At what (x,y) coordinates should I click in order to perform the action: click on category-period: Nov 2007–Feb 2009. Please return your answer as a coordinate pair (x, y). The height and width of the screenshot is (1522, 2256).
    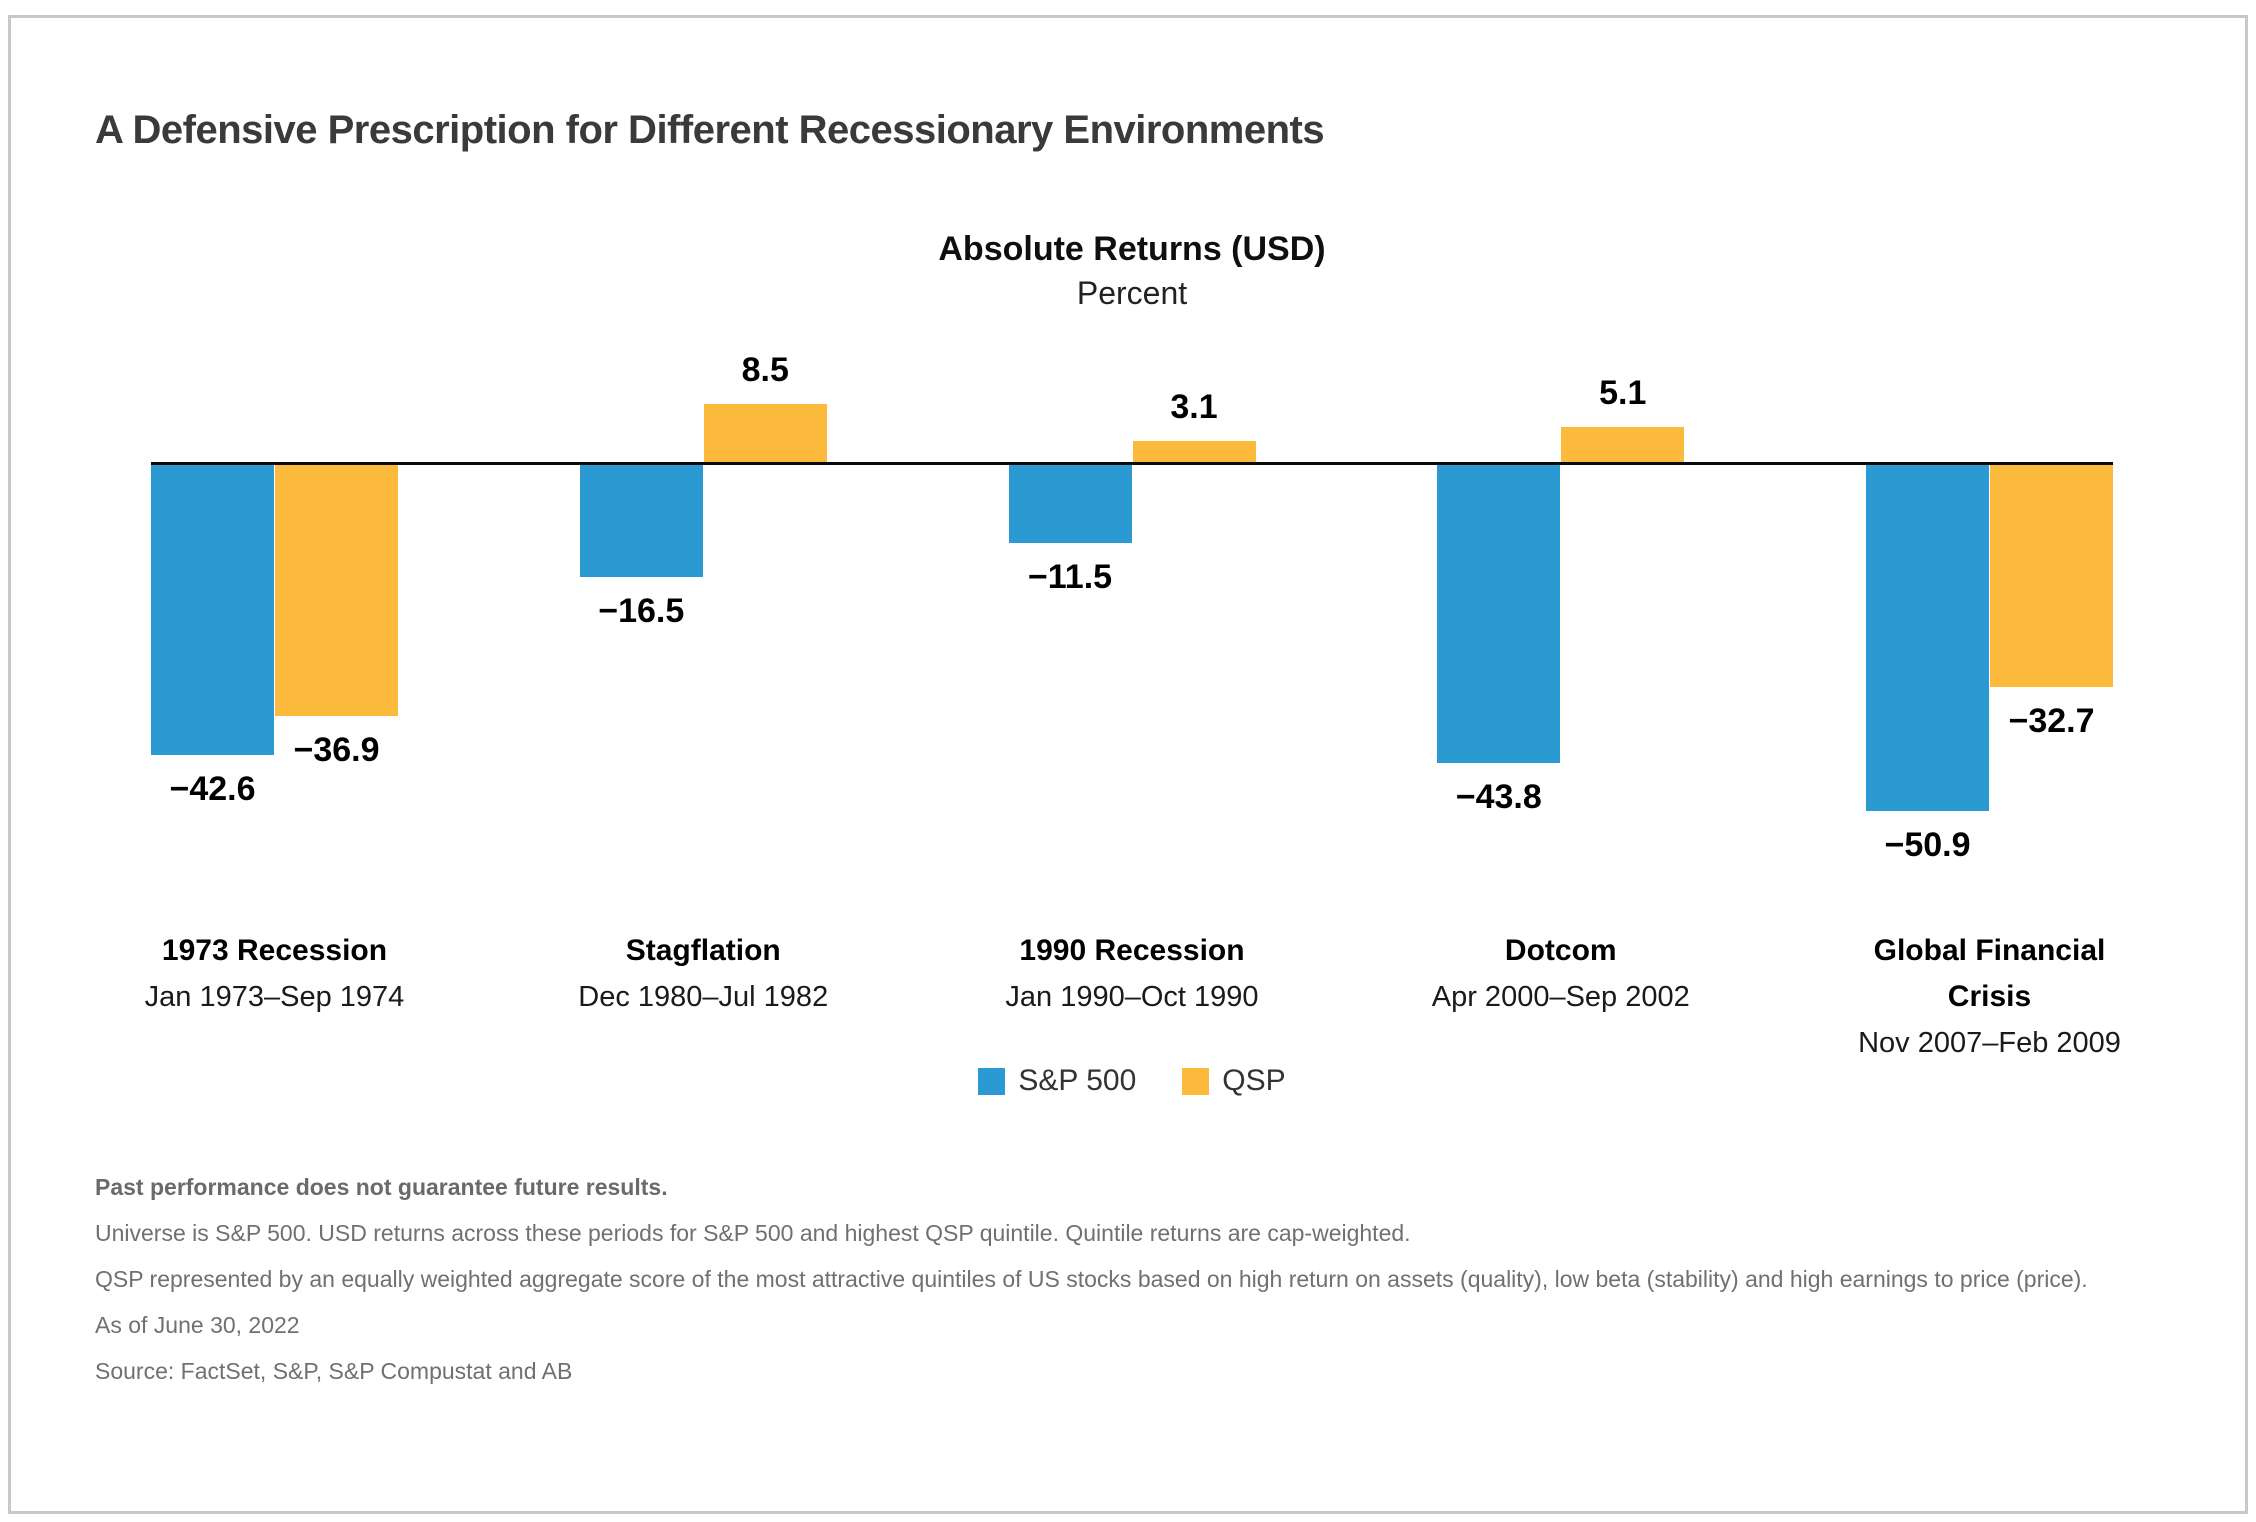
    Looking at the image, I should click on (1989, 1043).